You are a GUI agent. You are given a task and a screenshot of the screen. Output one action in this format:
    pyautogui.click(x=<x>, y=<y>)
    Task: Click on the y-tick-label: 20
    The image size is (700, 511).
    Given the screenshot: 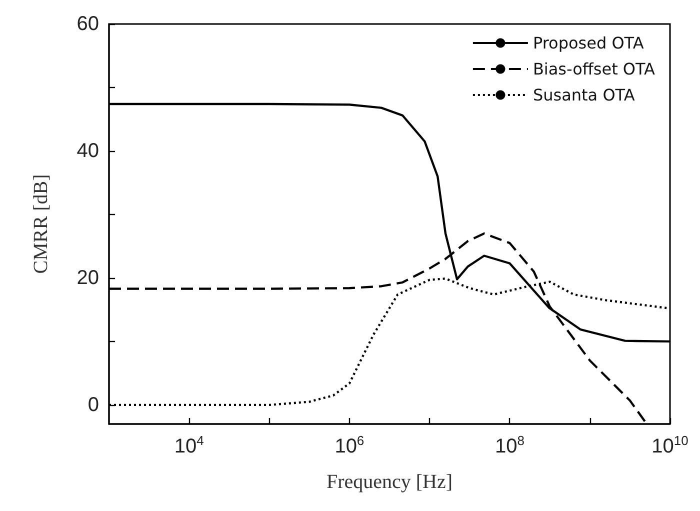 What is the action you would take?
    pyautogui.click(x=87, y=277)
    